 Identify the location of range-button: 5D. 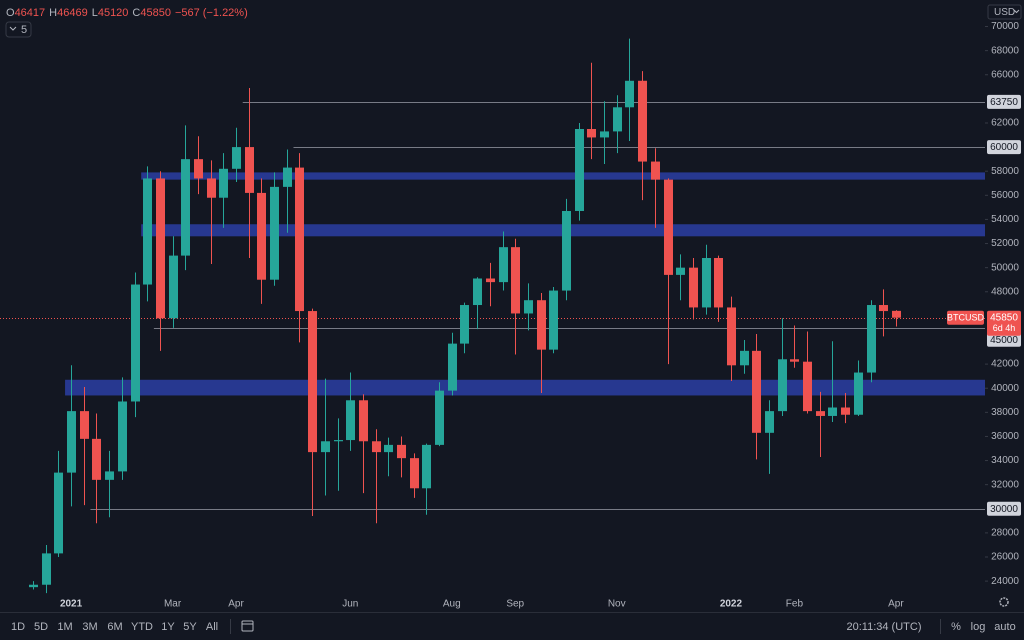
(41, 627).